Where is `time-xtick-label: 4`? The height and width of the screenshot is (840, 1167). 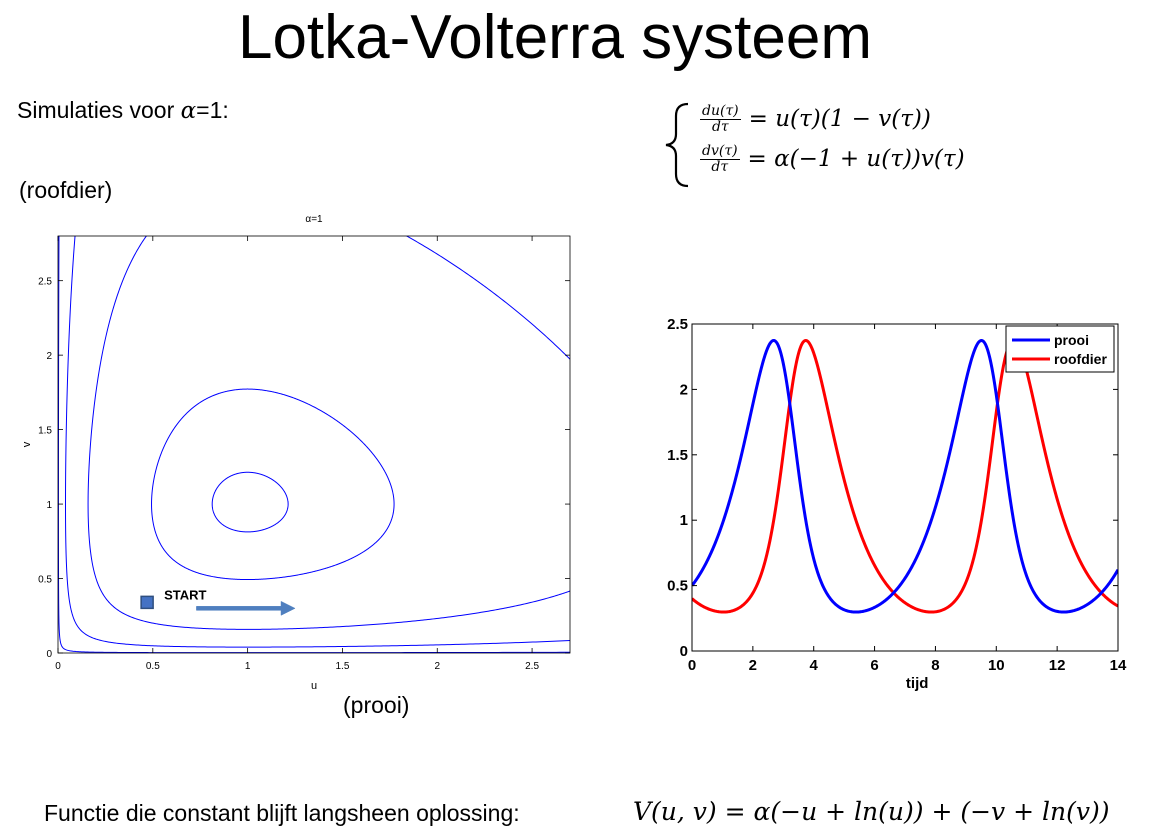
time-xtick-label: 4 is located at coordinates (814, 665).